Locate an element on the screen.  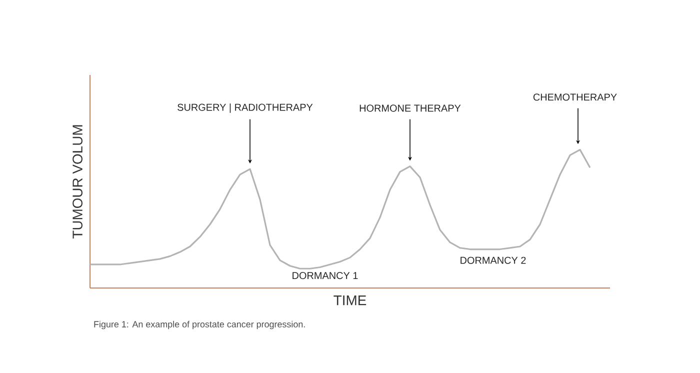
x-axis-title: TIME is located at coordinates (350, 301).